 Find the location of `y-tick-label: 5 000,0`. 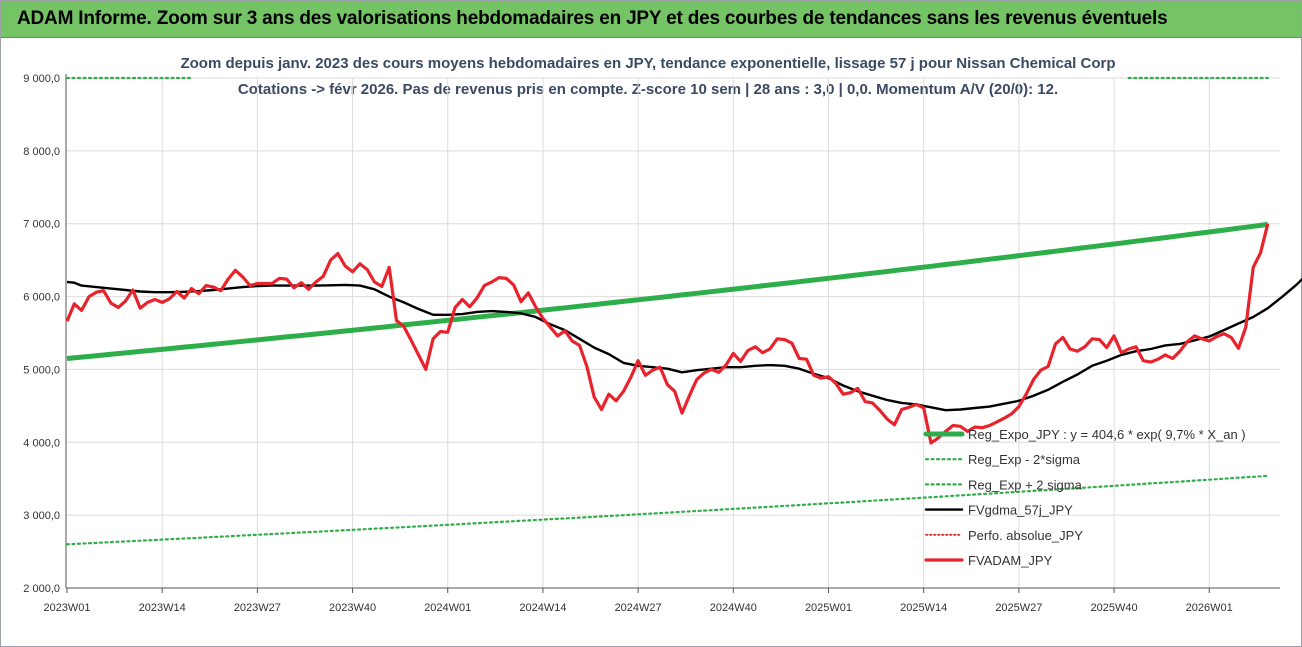

y-tick-label: 5 000,0 is located at coordinates (41, 370).